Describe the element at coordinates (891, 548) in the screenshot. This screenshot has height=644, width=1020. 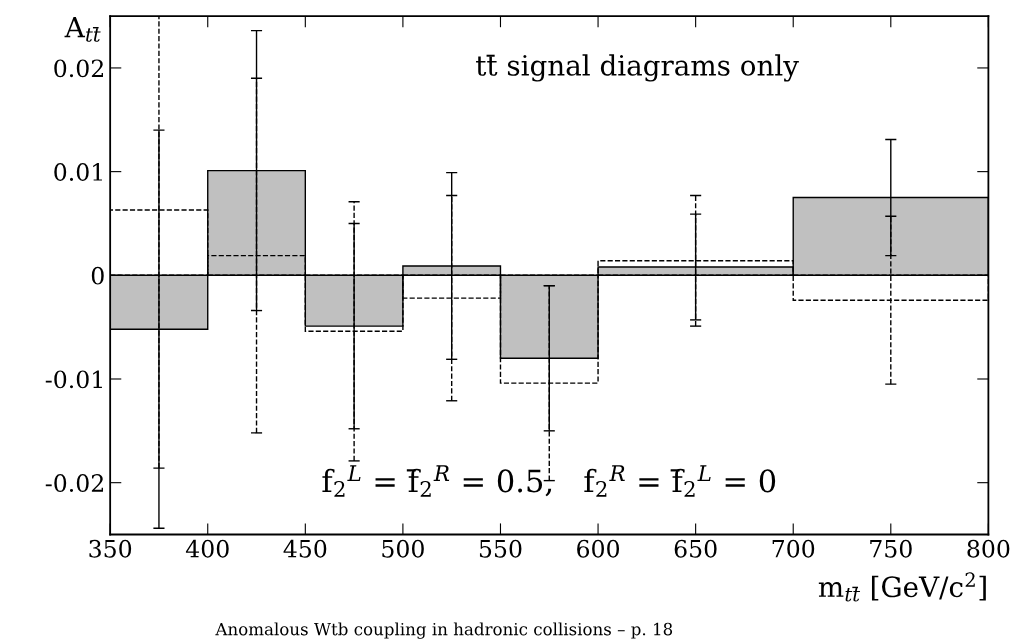
I see `x-tick-label: 750` at that location.